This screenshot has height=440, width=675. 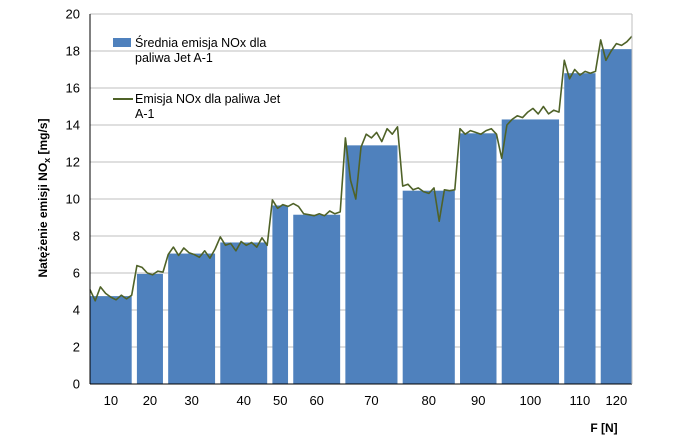 What do you see at coordinates (244, 400) in the screenshot?
I see `x-tick-label: 40` at bounding box center [244, 400].